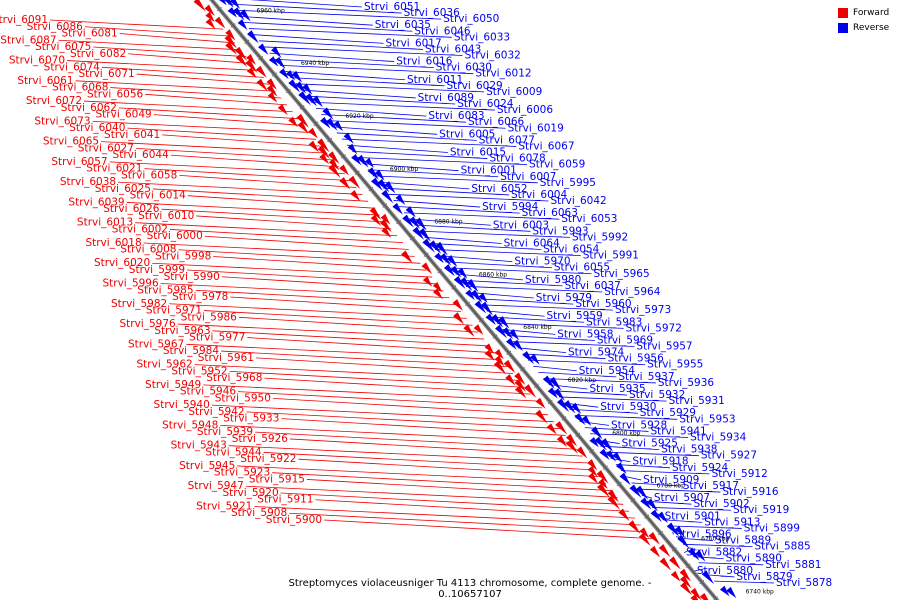  Describe the element at coordinates (679, 431) in the screenshot. I see `reverse-gene-label: Strvi_5941` at that location.